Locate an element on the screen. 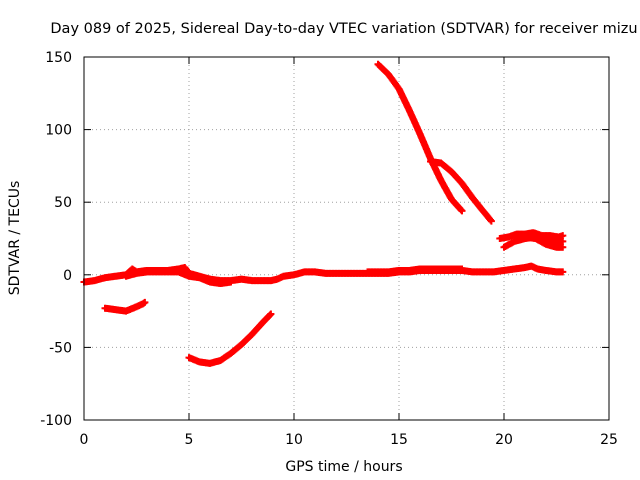 Image resolution: width=640 pixels, height=480 pixels. x-tick-label: 5 is located at coordinates (189, 440).